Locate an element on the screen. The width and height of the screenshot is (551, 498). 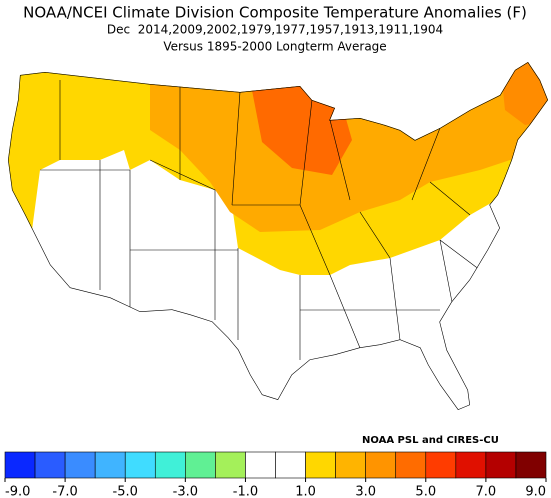
colorbar-tick-label: 9.0 is located at coordinates (535, 491).